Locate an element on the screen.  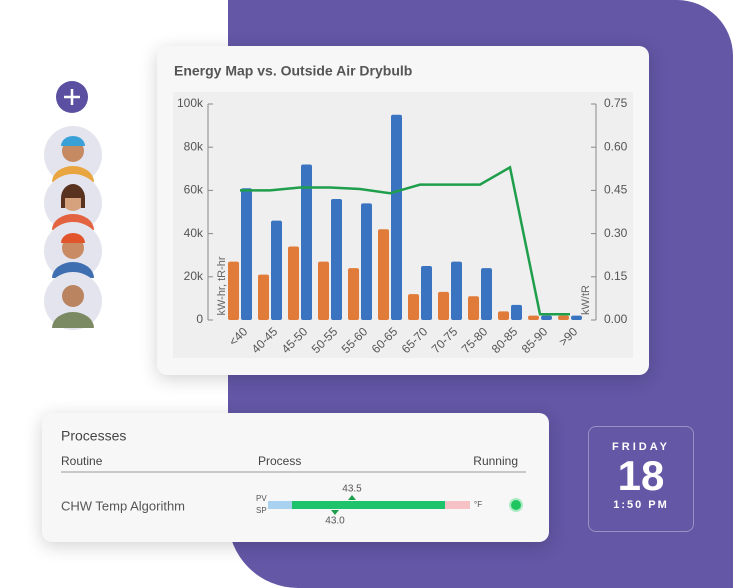
y2-tick-label: 0.60 is located at coordinates (616, 146).